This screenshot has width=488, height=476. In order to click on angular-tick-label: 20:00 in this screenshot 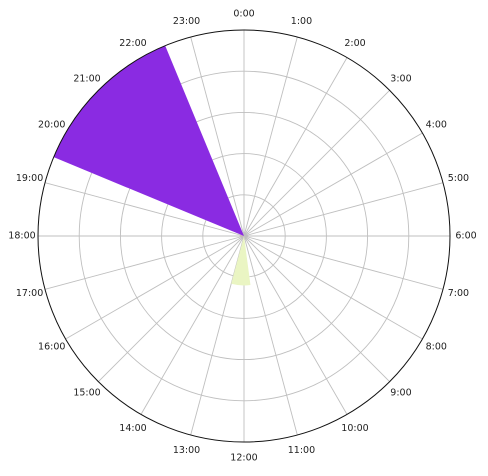, I will do `click(51, 125)`.